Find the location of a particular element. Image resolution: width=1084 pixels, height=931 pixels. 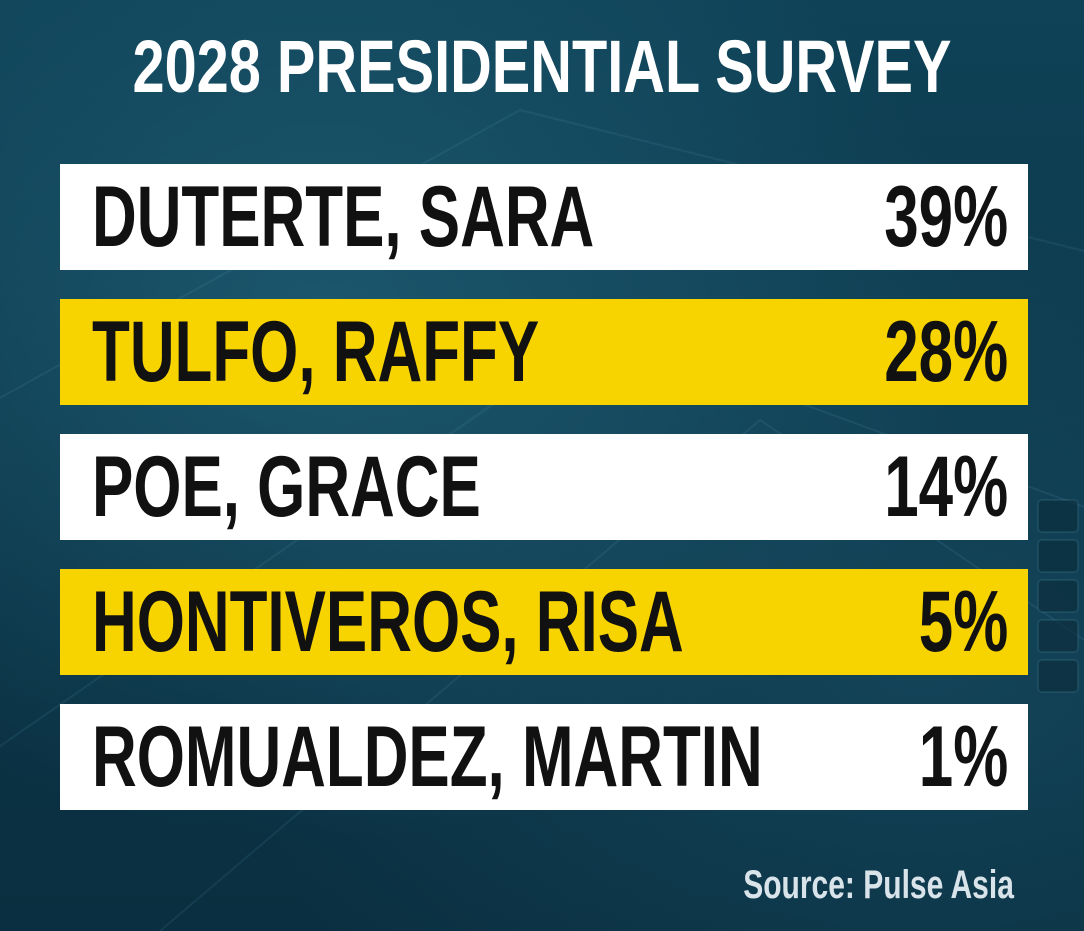

candidate-name: DUTERTE, SARA is located at coordinates (343, 217).